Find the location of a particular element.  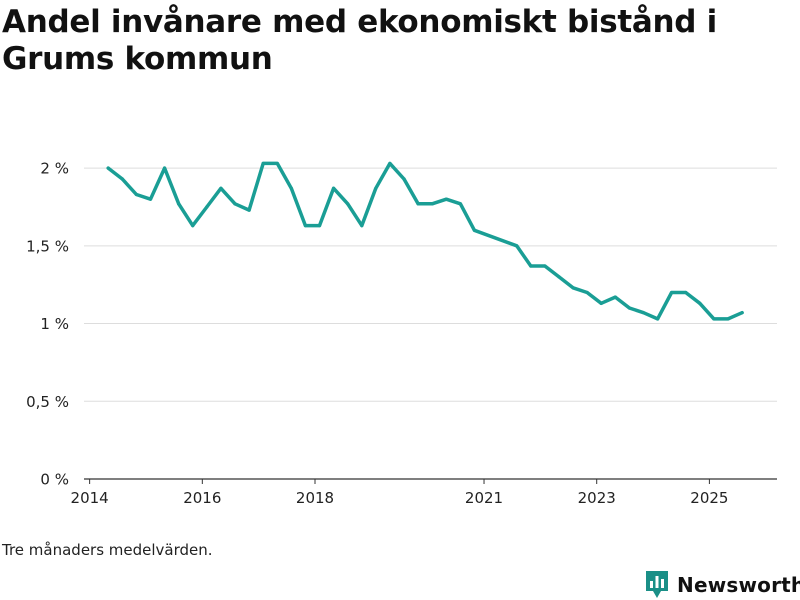

x-tick-label: 2023 is located at coordinates (597, 498).